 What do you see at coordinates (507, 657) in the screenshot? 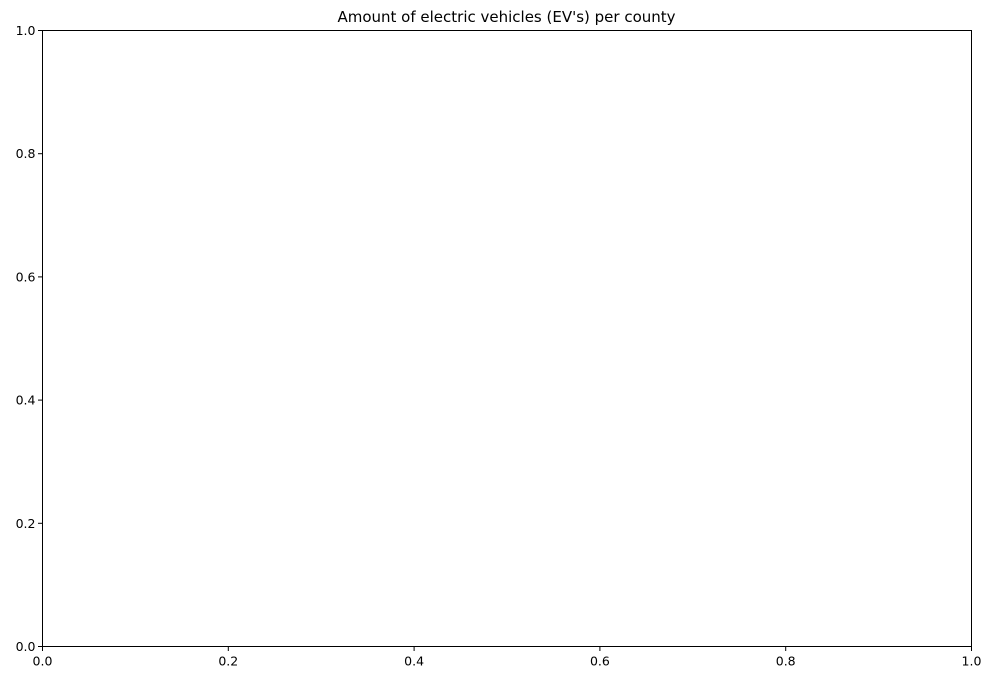
I see `x-axis: 0.0 0.2 0.4 0.6 0.8 1.0` at bounding box center [507, 657].